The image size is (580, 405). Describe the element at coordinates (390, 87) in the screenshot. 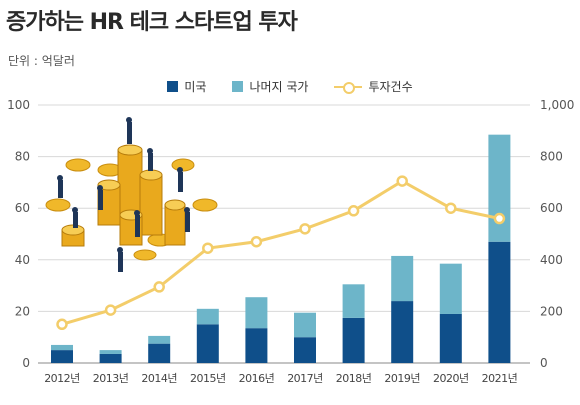

I see `legend-label-deals: 투자건수` at that location.